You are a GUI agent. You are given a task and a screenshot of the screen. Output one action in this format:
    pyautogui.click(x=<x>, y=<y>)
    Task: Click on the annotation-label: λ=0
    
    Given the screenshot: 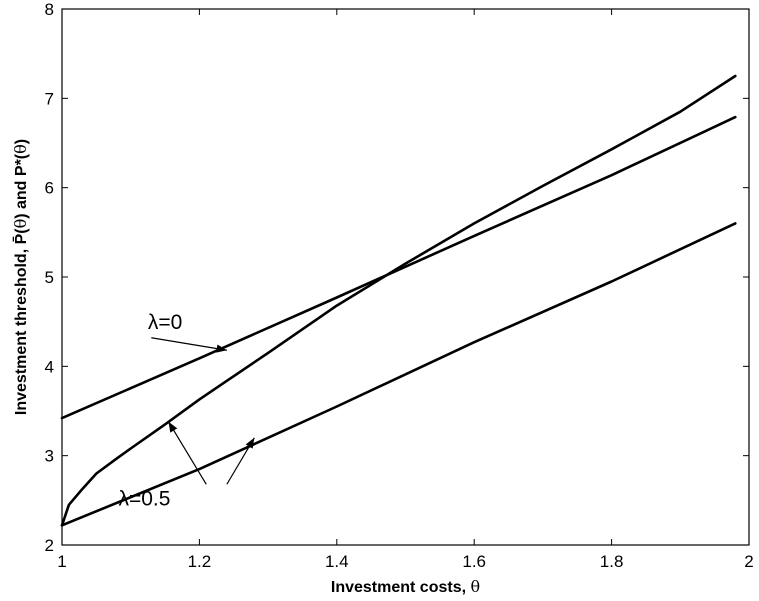 What is the action you would take?
    pyautogui.click(x=165, y=322)
    